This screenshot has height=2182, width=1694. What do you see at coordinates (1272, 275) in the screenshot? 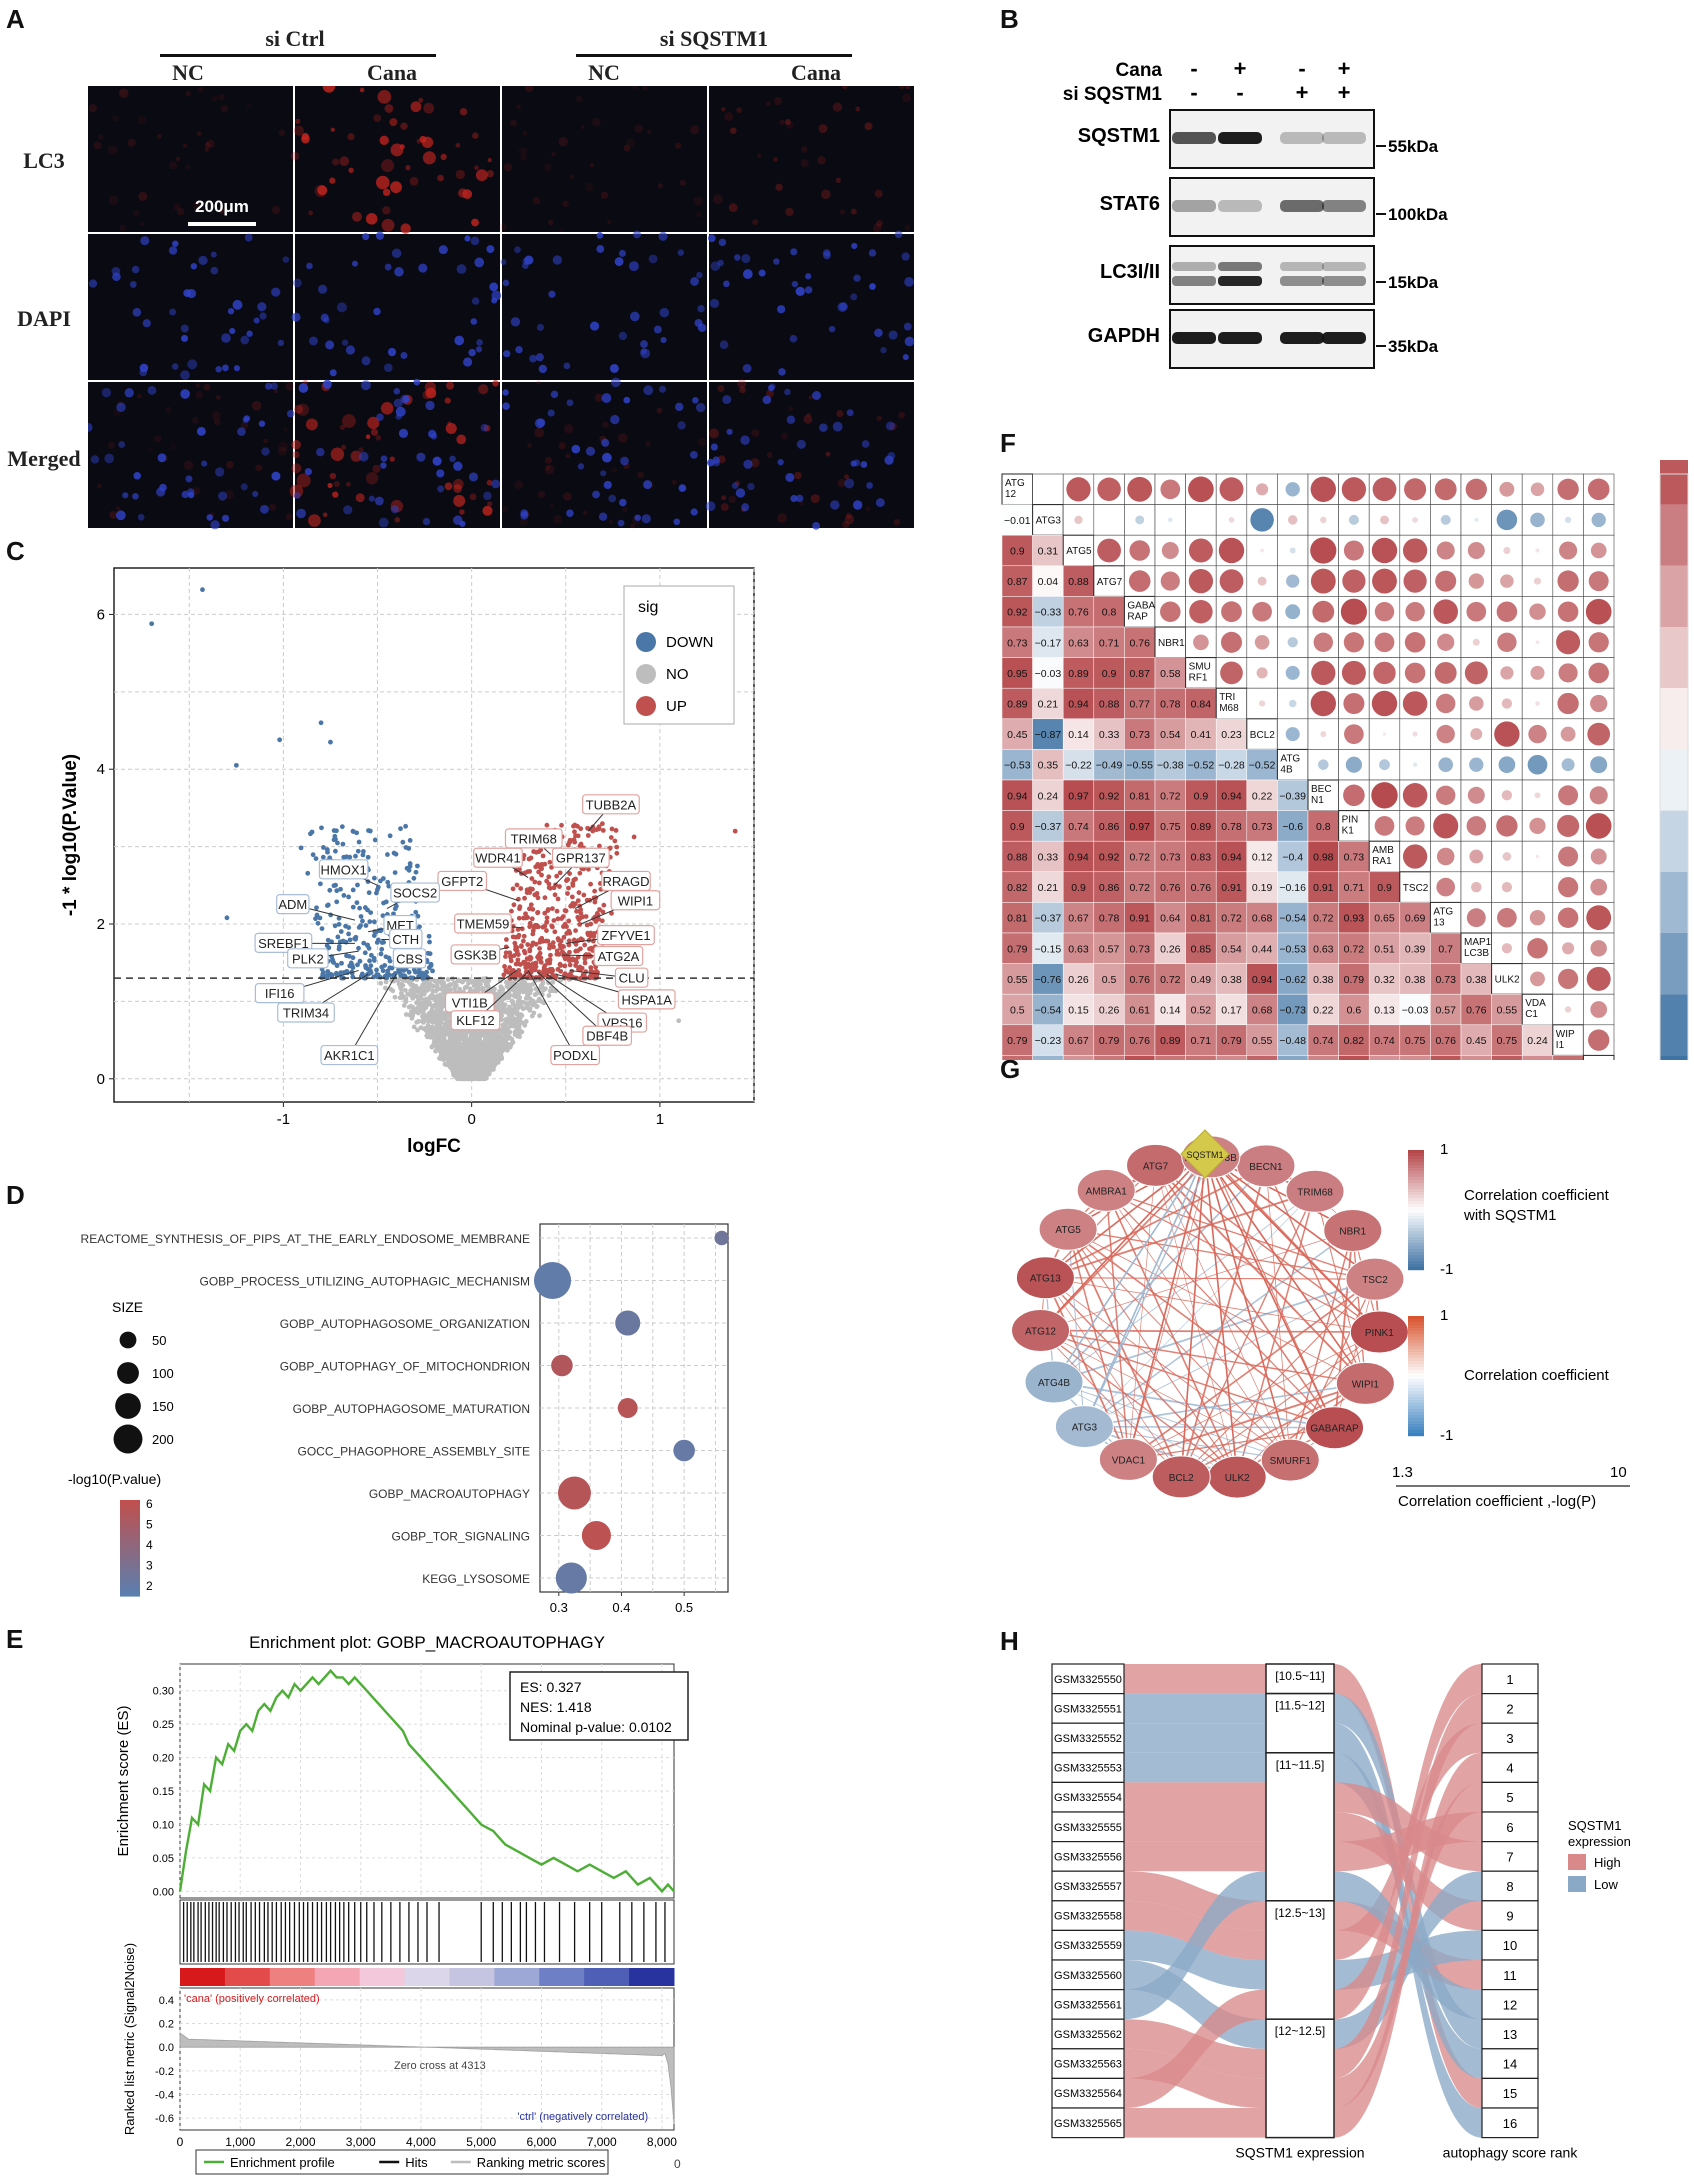
I see `blot-frame` at bounding box center [1272, 275].